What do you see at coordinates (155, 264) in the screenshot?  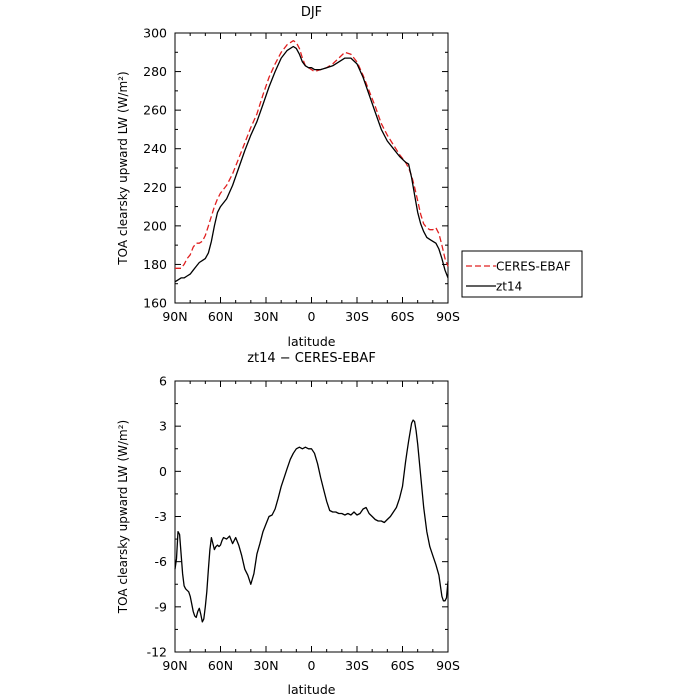 I see `y-tick-label: 180` at bounding box center [155, 264].